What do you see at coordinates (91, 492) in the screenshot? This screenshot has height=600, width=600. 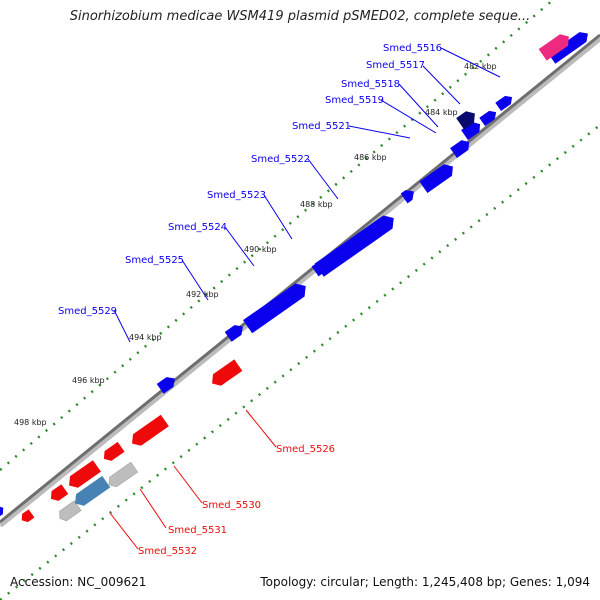 I see `gene-arrow-steelblue` at bounding box center [91, 492].